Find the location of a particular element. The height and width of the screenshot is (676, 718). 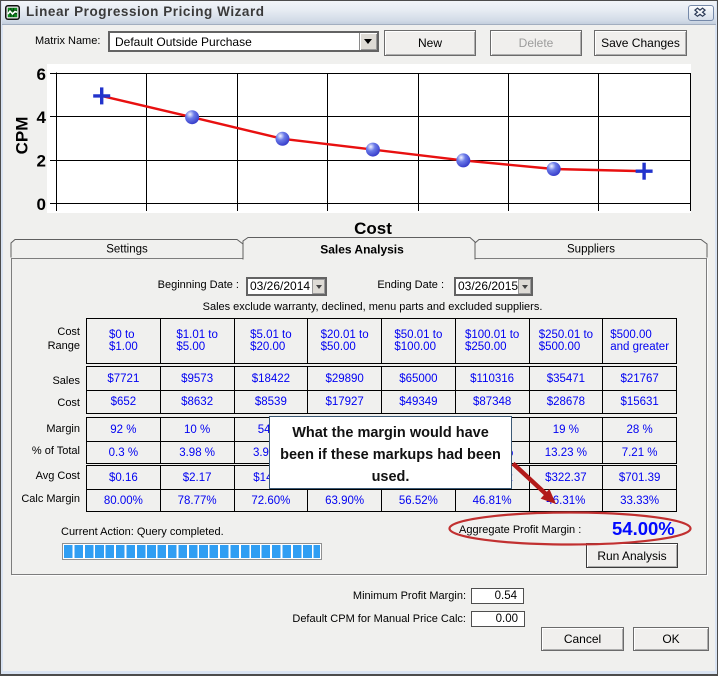

svg-text: 2 is located at coordinates (41, 161).